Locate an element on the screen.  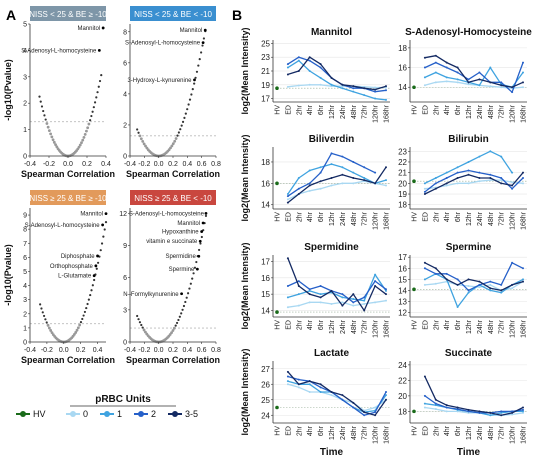
x-tick-label: 2hr is located at coordinates (436, 109).